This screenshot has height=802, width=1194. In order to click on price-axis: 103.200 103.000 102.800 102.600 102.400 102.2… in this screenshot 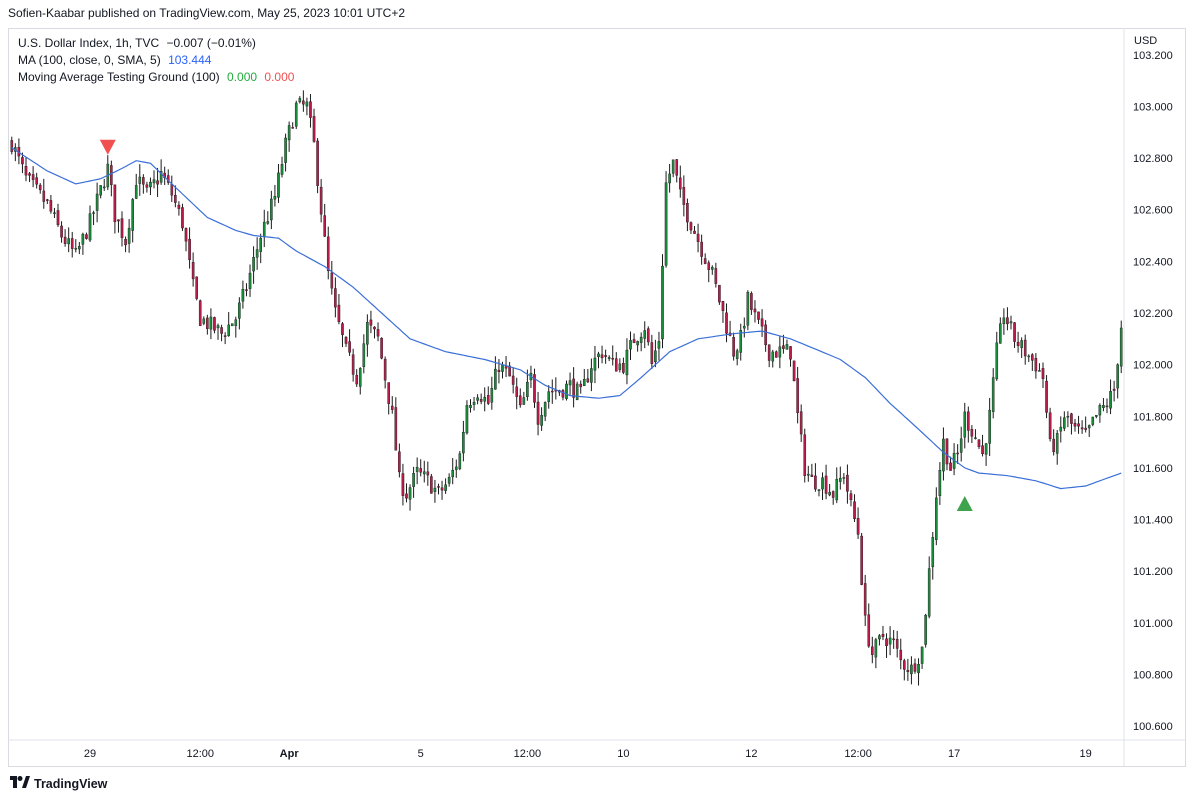, I will do `click(1153, 391)`.